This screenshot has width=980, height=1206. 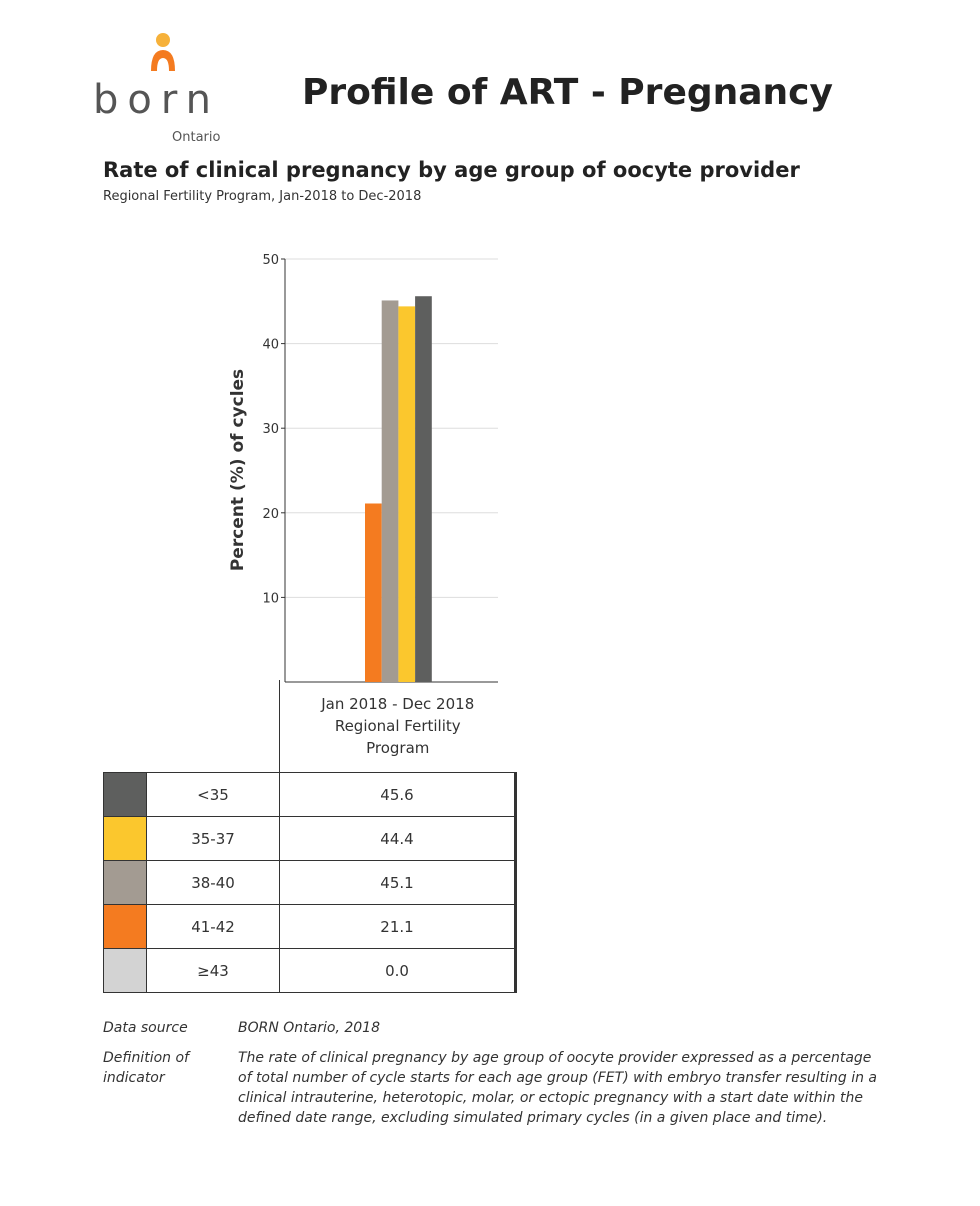 I want to click on category-line: Jan 2018 - Dec 2018, so click(x=398, y=704).